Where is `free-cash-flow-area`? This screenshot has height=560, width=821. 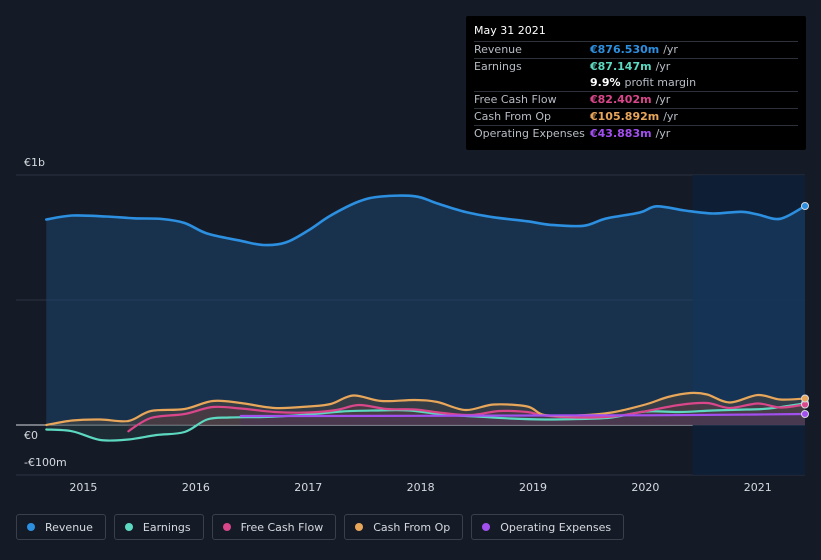
free-cash-flow-area is located at coordinates (466, 417).